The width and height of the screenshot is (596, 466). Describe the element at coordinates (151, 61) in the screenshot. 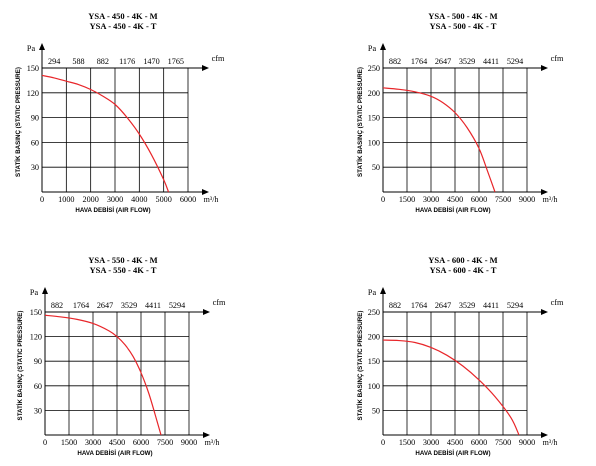

I see `top-tick-label: 1470` at that location.